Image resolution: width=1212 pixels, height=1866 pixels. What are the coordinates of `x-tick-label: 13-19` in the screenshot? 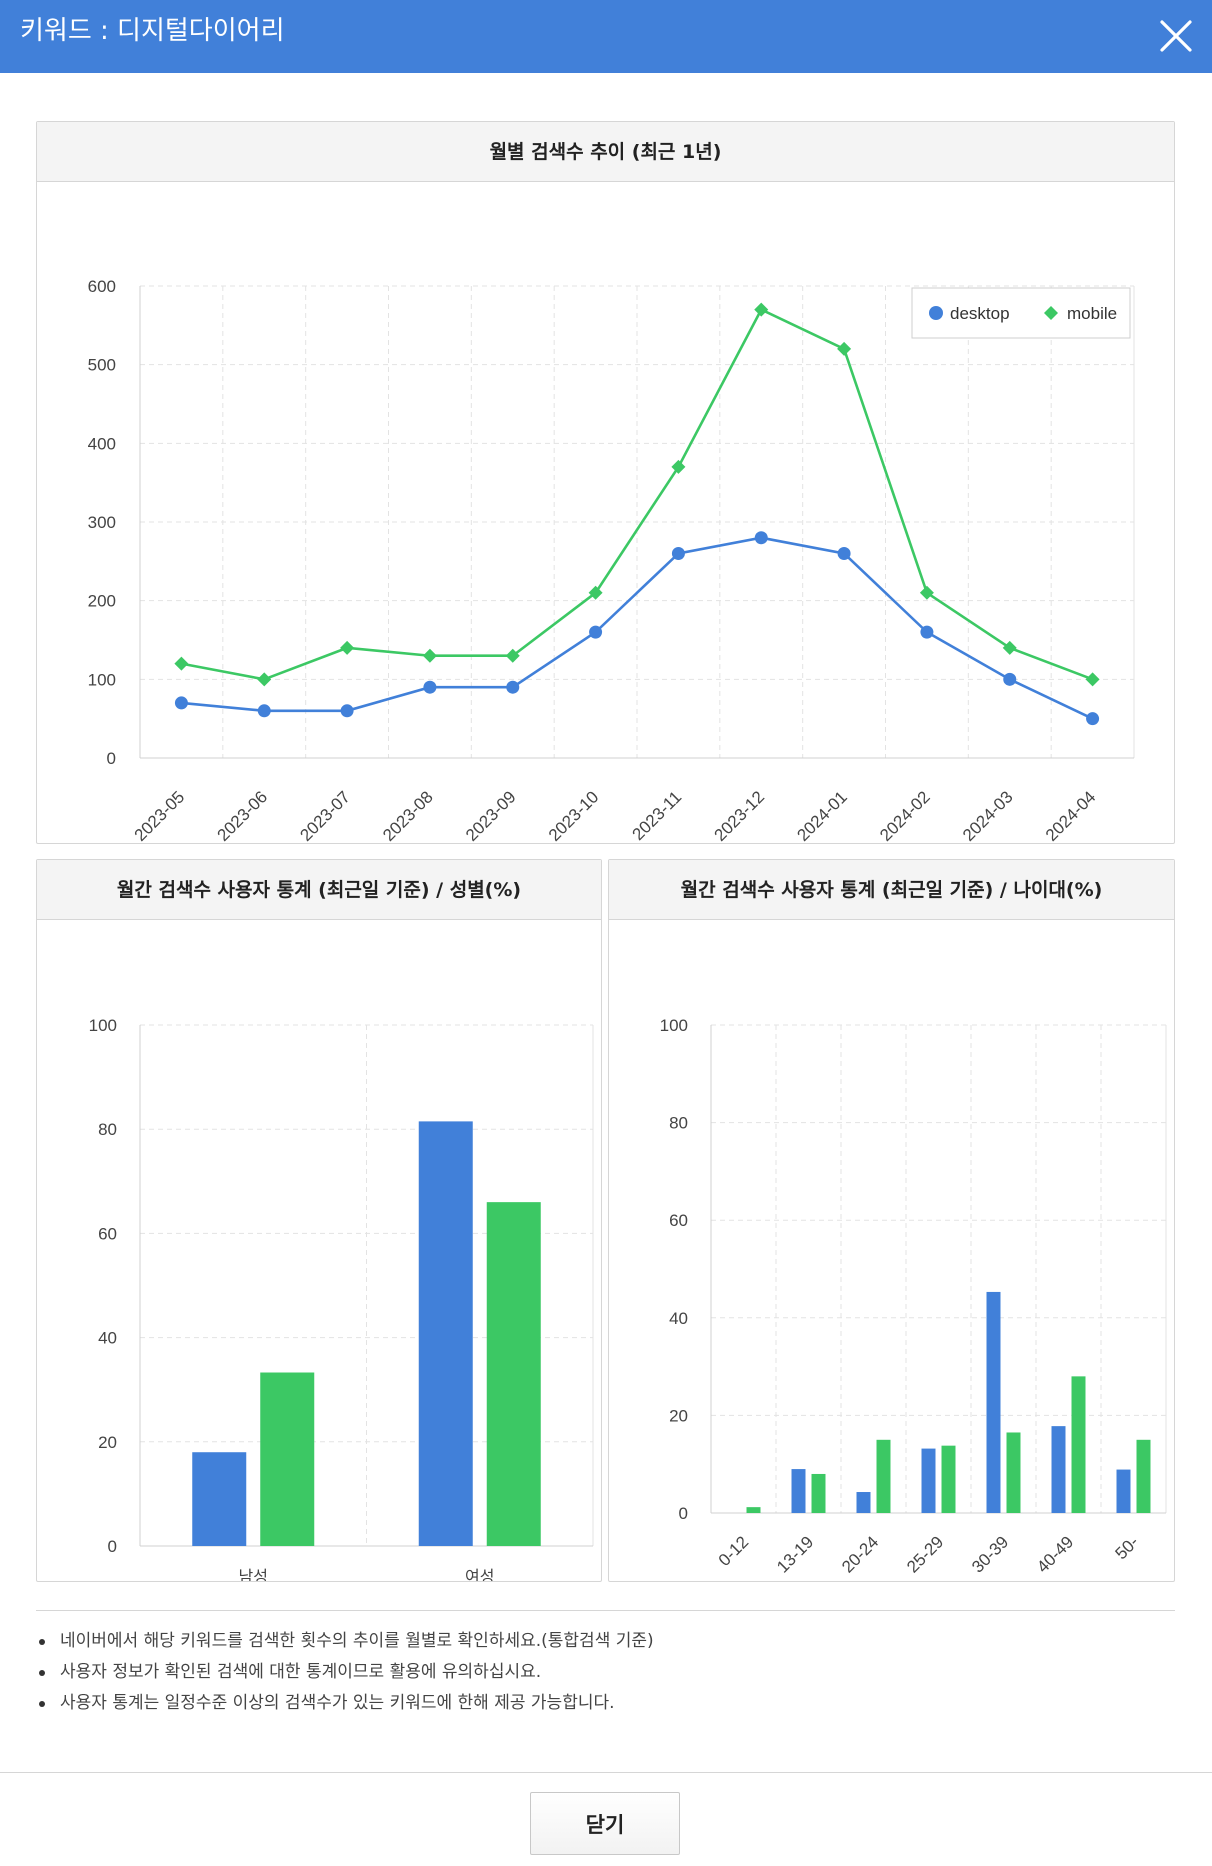 It's located at (795, 1554).